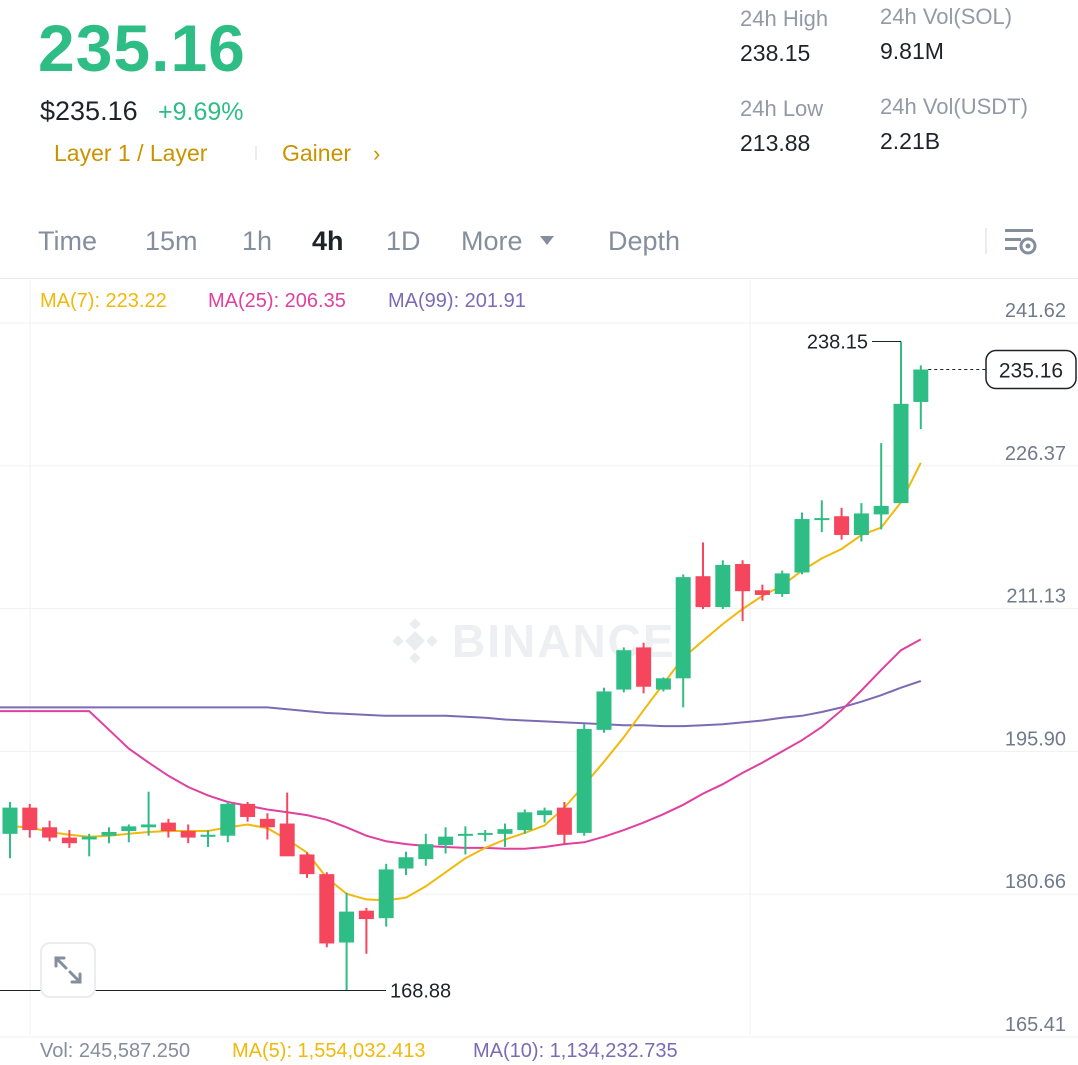  I want to click on expand-icon, so click(68, 970).